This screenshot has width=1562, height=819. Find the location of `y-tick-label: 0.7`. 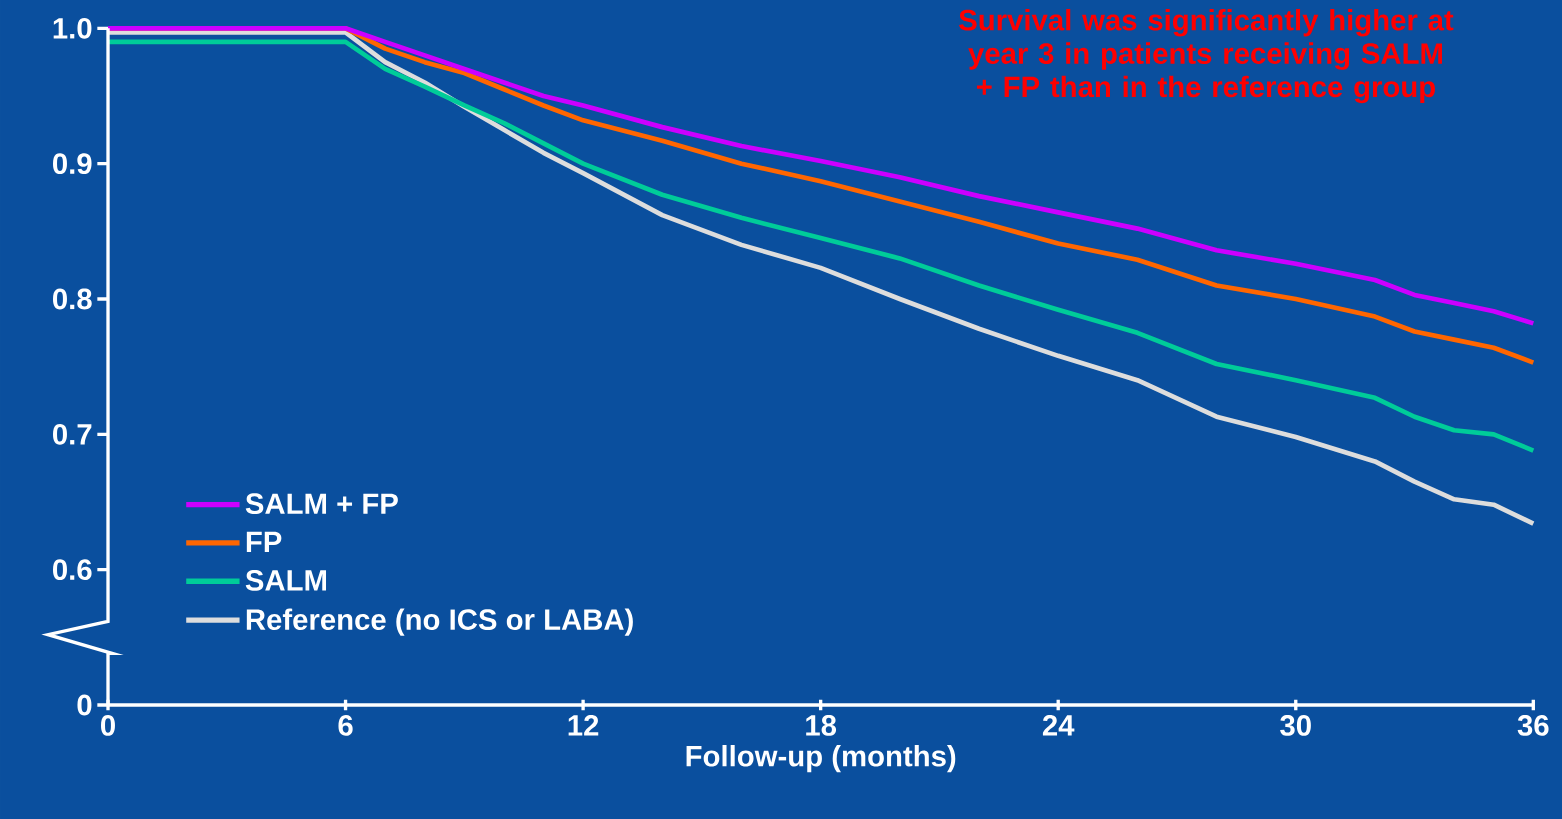

y-tick-label: 0.7 is located at coordinates (72, 434).